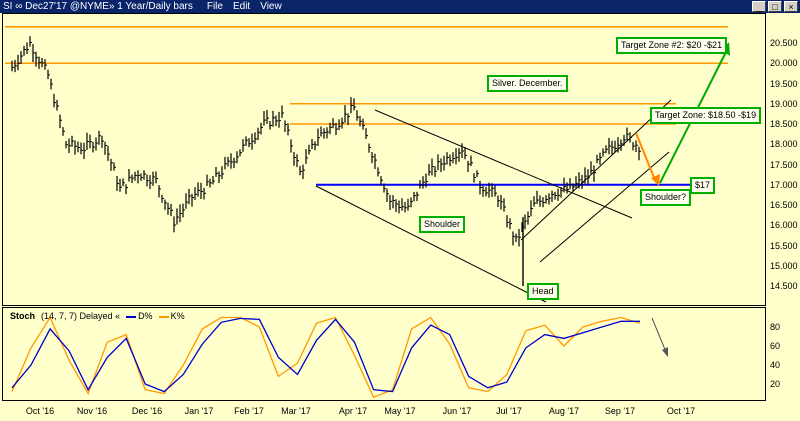 This screenshot has width=800, height=421. Describe the element at coordinates (655, 180) in the screenshot. I see `down-arrow-head` at that location.